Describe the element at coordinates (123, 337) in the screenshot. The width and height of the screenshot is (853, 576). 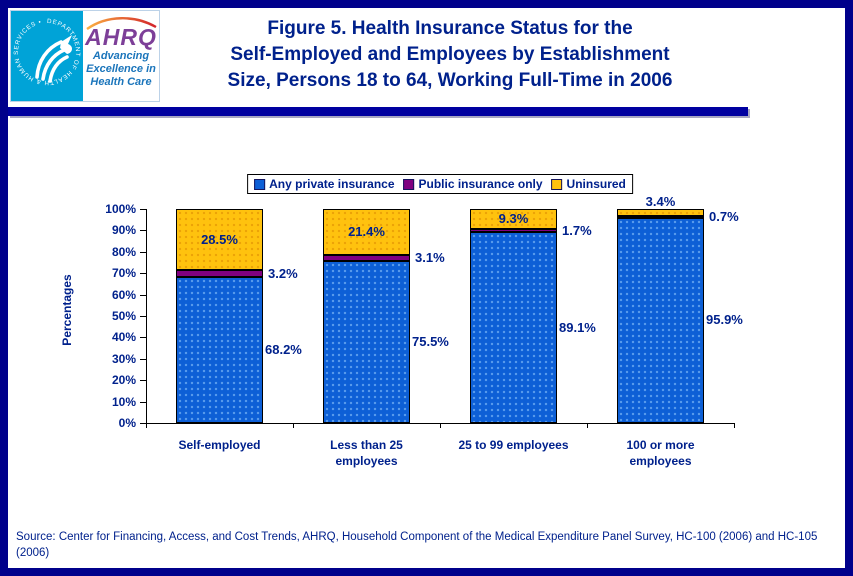
I see `y-tick-label: 40%` at that location.